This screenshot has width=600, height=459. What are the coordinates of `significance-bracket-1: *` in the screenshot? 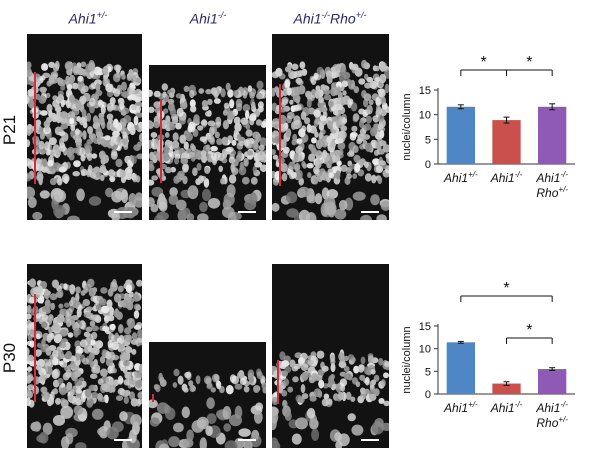 It's located at (529, 333).